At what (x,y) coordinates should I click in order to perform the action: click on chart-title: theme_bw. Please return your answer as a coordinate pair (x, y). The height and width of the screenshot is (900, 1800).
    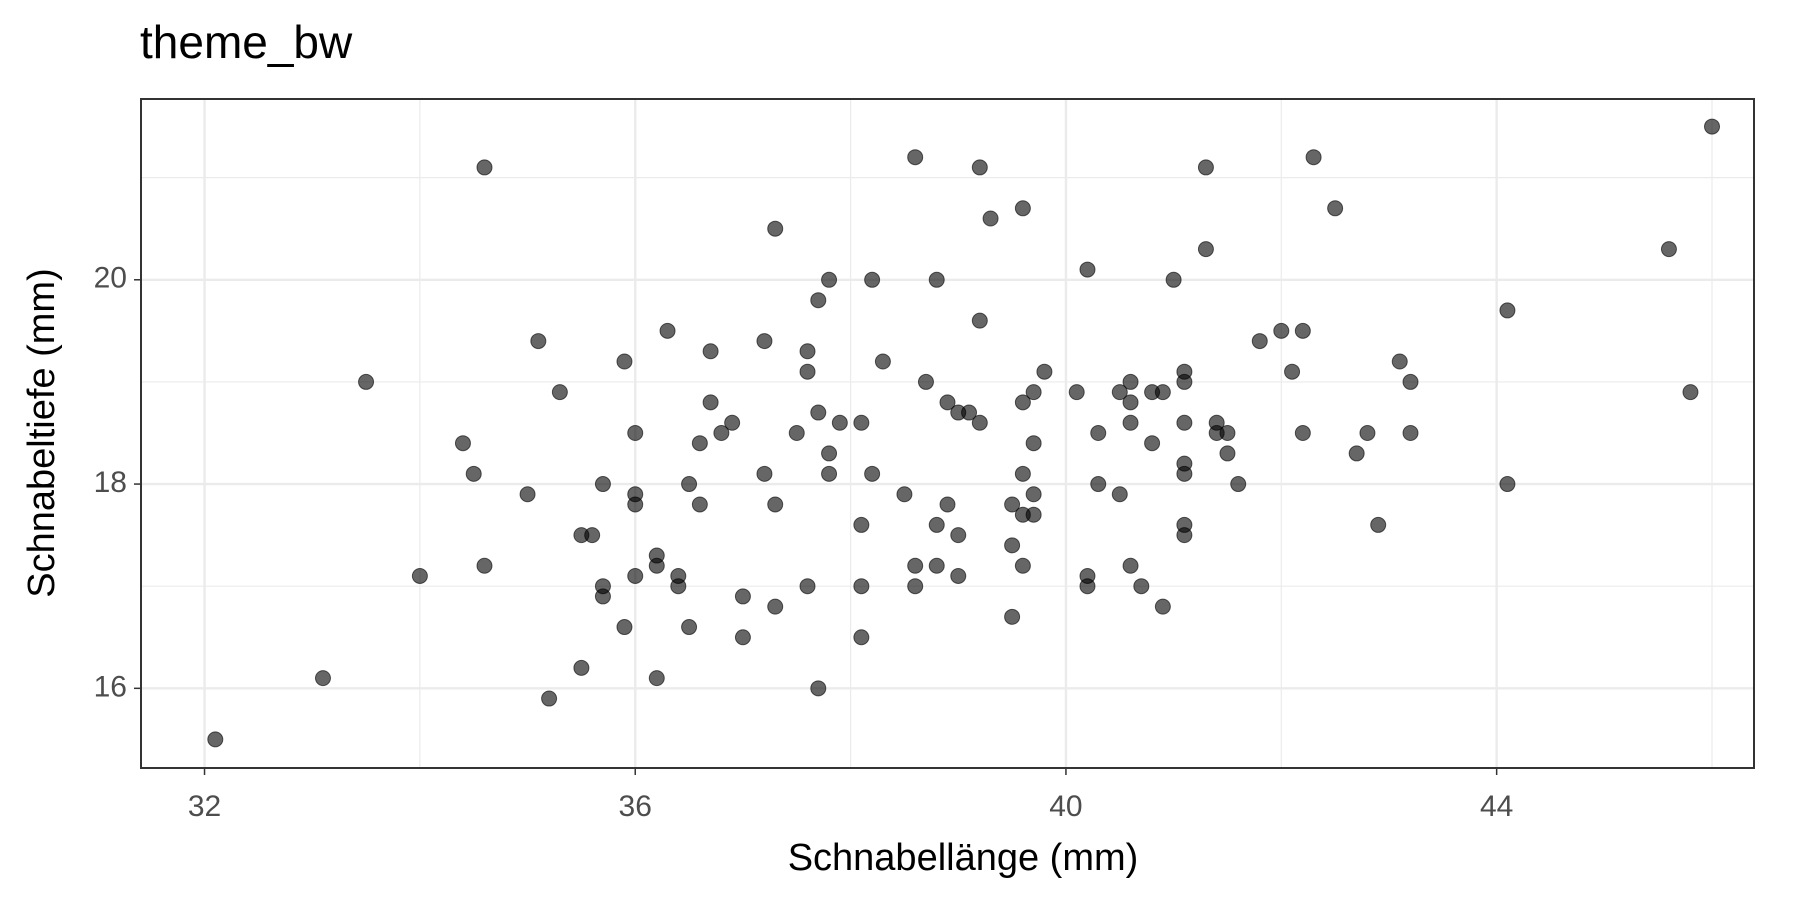
    Looking at the image, I should click on (246, 42).